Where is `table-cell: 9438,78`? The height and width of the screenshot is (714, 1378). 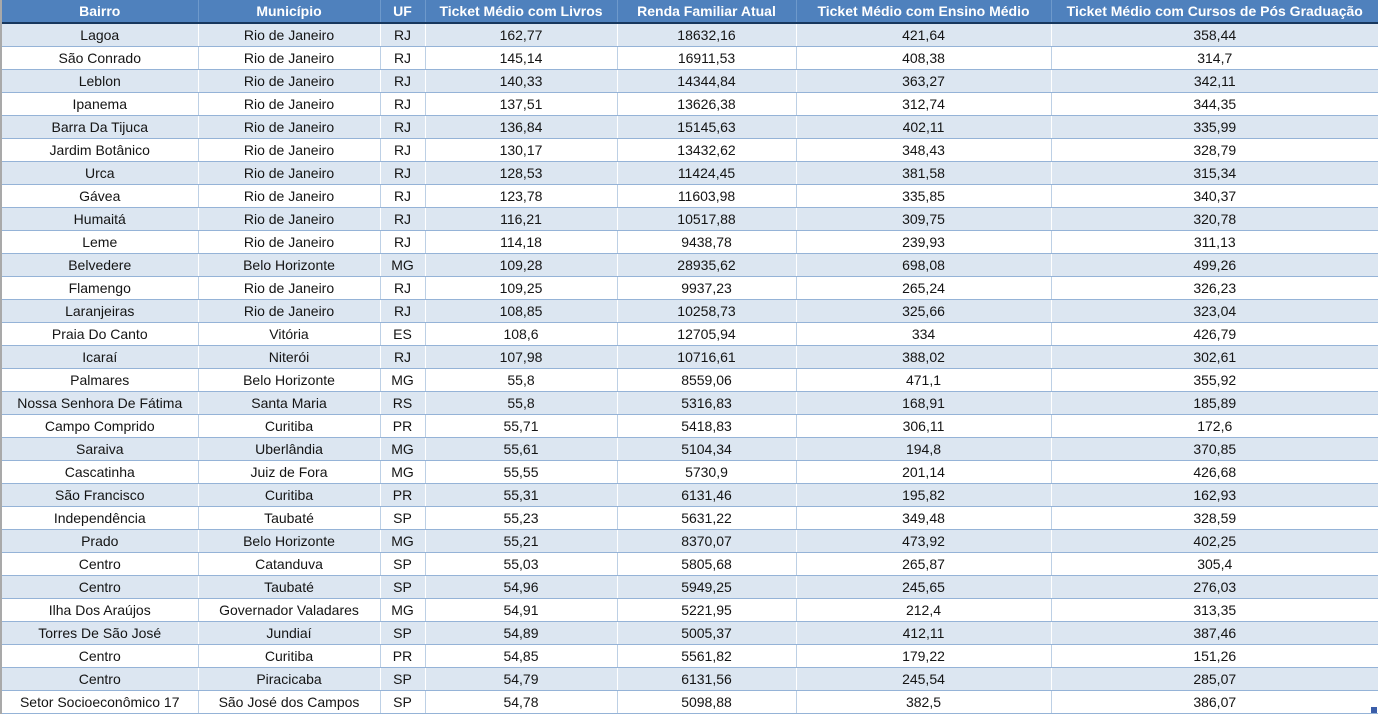
table-cell: 9438,78 is located at coordinates (707, 242).